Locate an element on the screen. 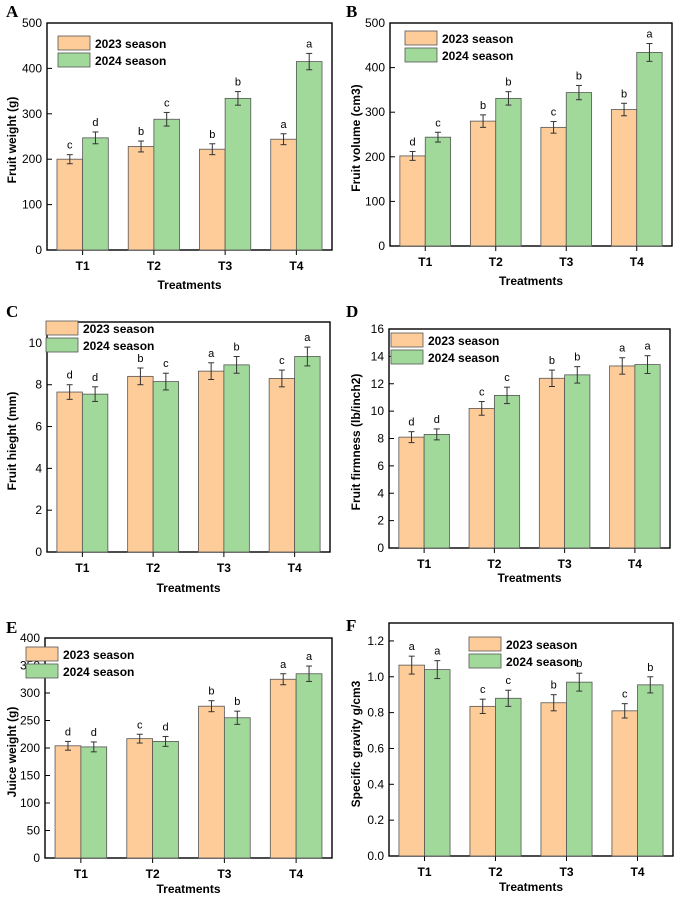 This screenshot has width=685, height=897. y-tick-label: 6 is located at coordinates (38, 427).